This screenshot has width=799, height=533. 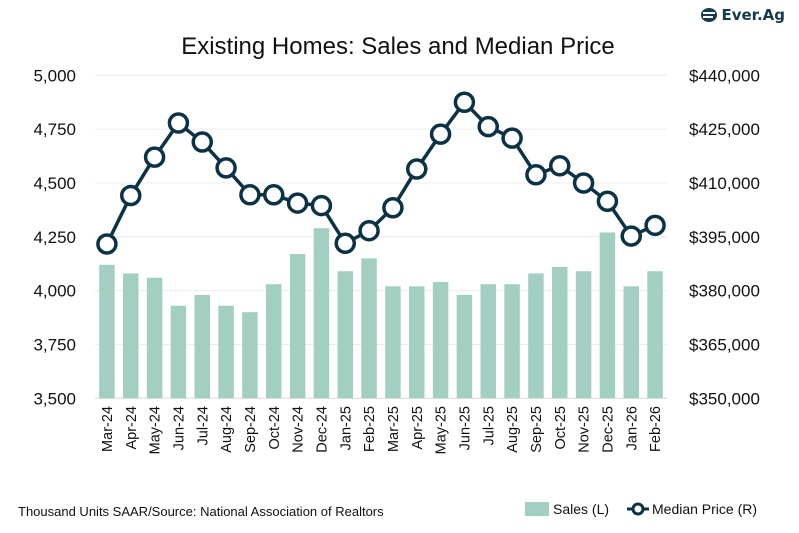 What do you see at coordinates (561, 428) in the screenshot?
I see `x-tick-label: Oct-25` at bounding box center [561, 428].